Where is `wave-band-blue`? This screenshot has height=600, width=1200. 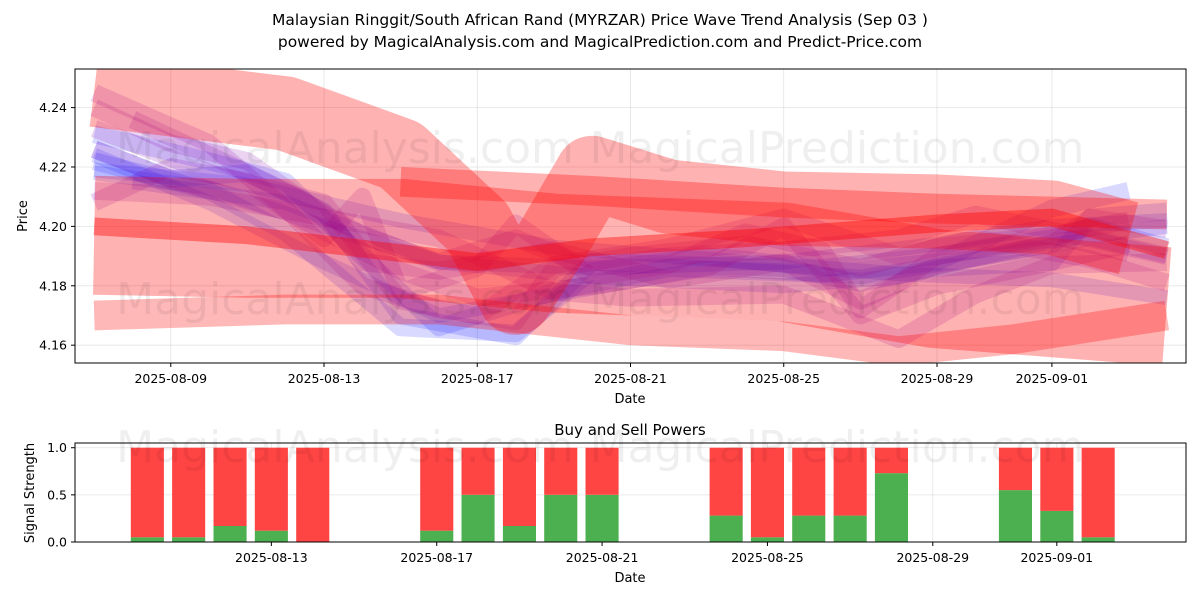
wave-band-blue is located at coordinates (649, 225).